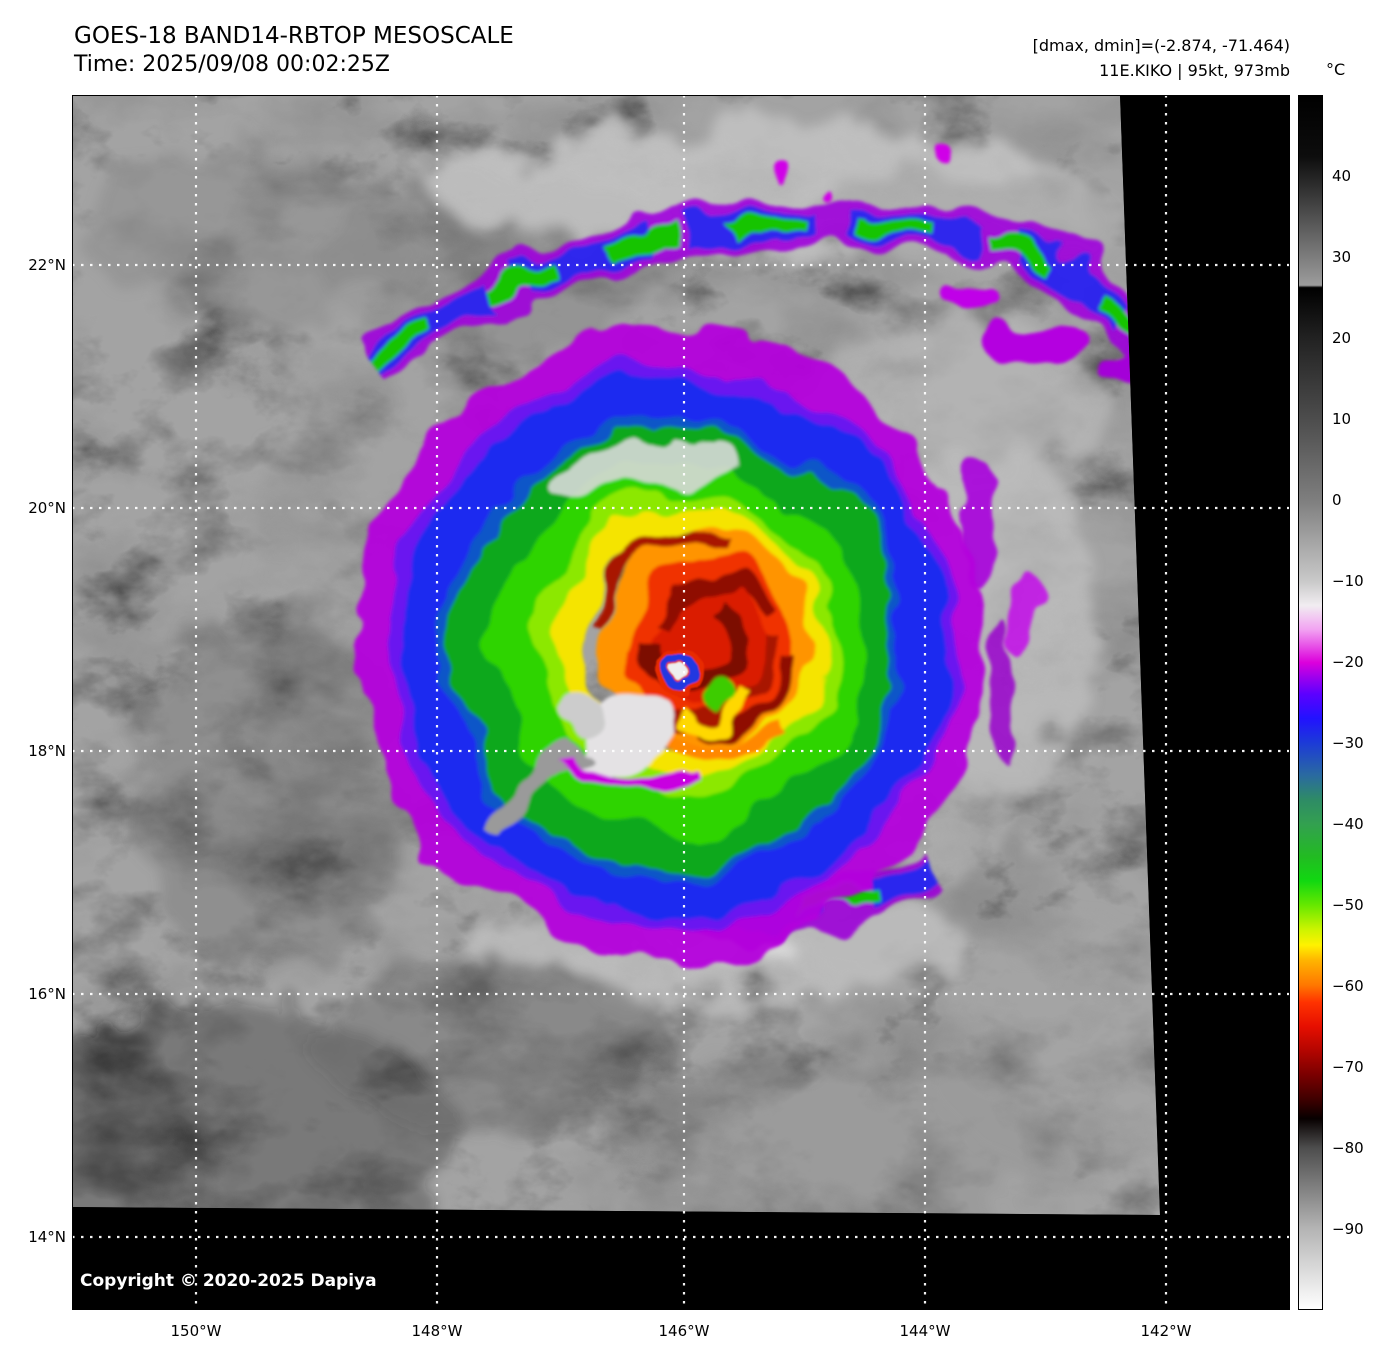 Image resolution: width=1390 pixels, height=1359 pixels. Describe the element at coordinates (1337, 500) in the screenshot. I see `cb-tick-0: 0` at that location.